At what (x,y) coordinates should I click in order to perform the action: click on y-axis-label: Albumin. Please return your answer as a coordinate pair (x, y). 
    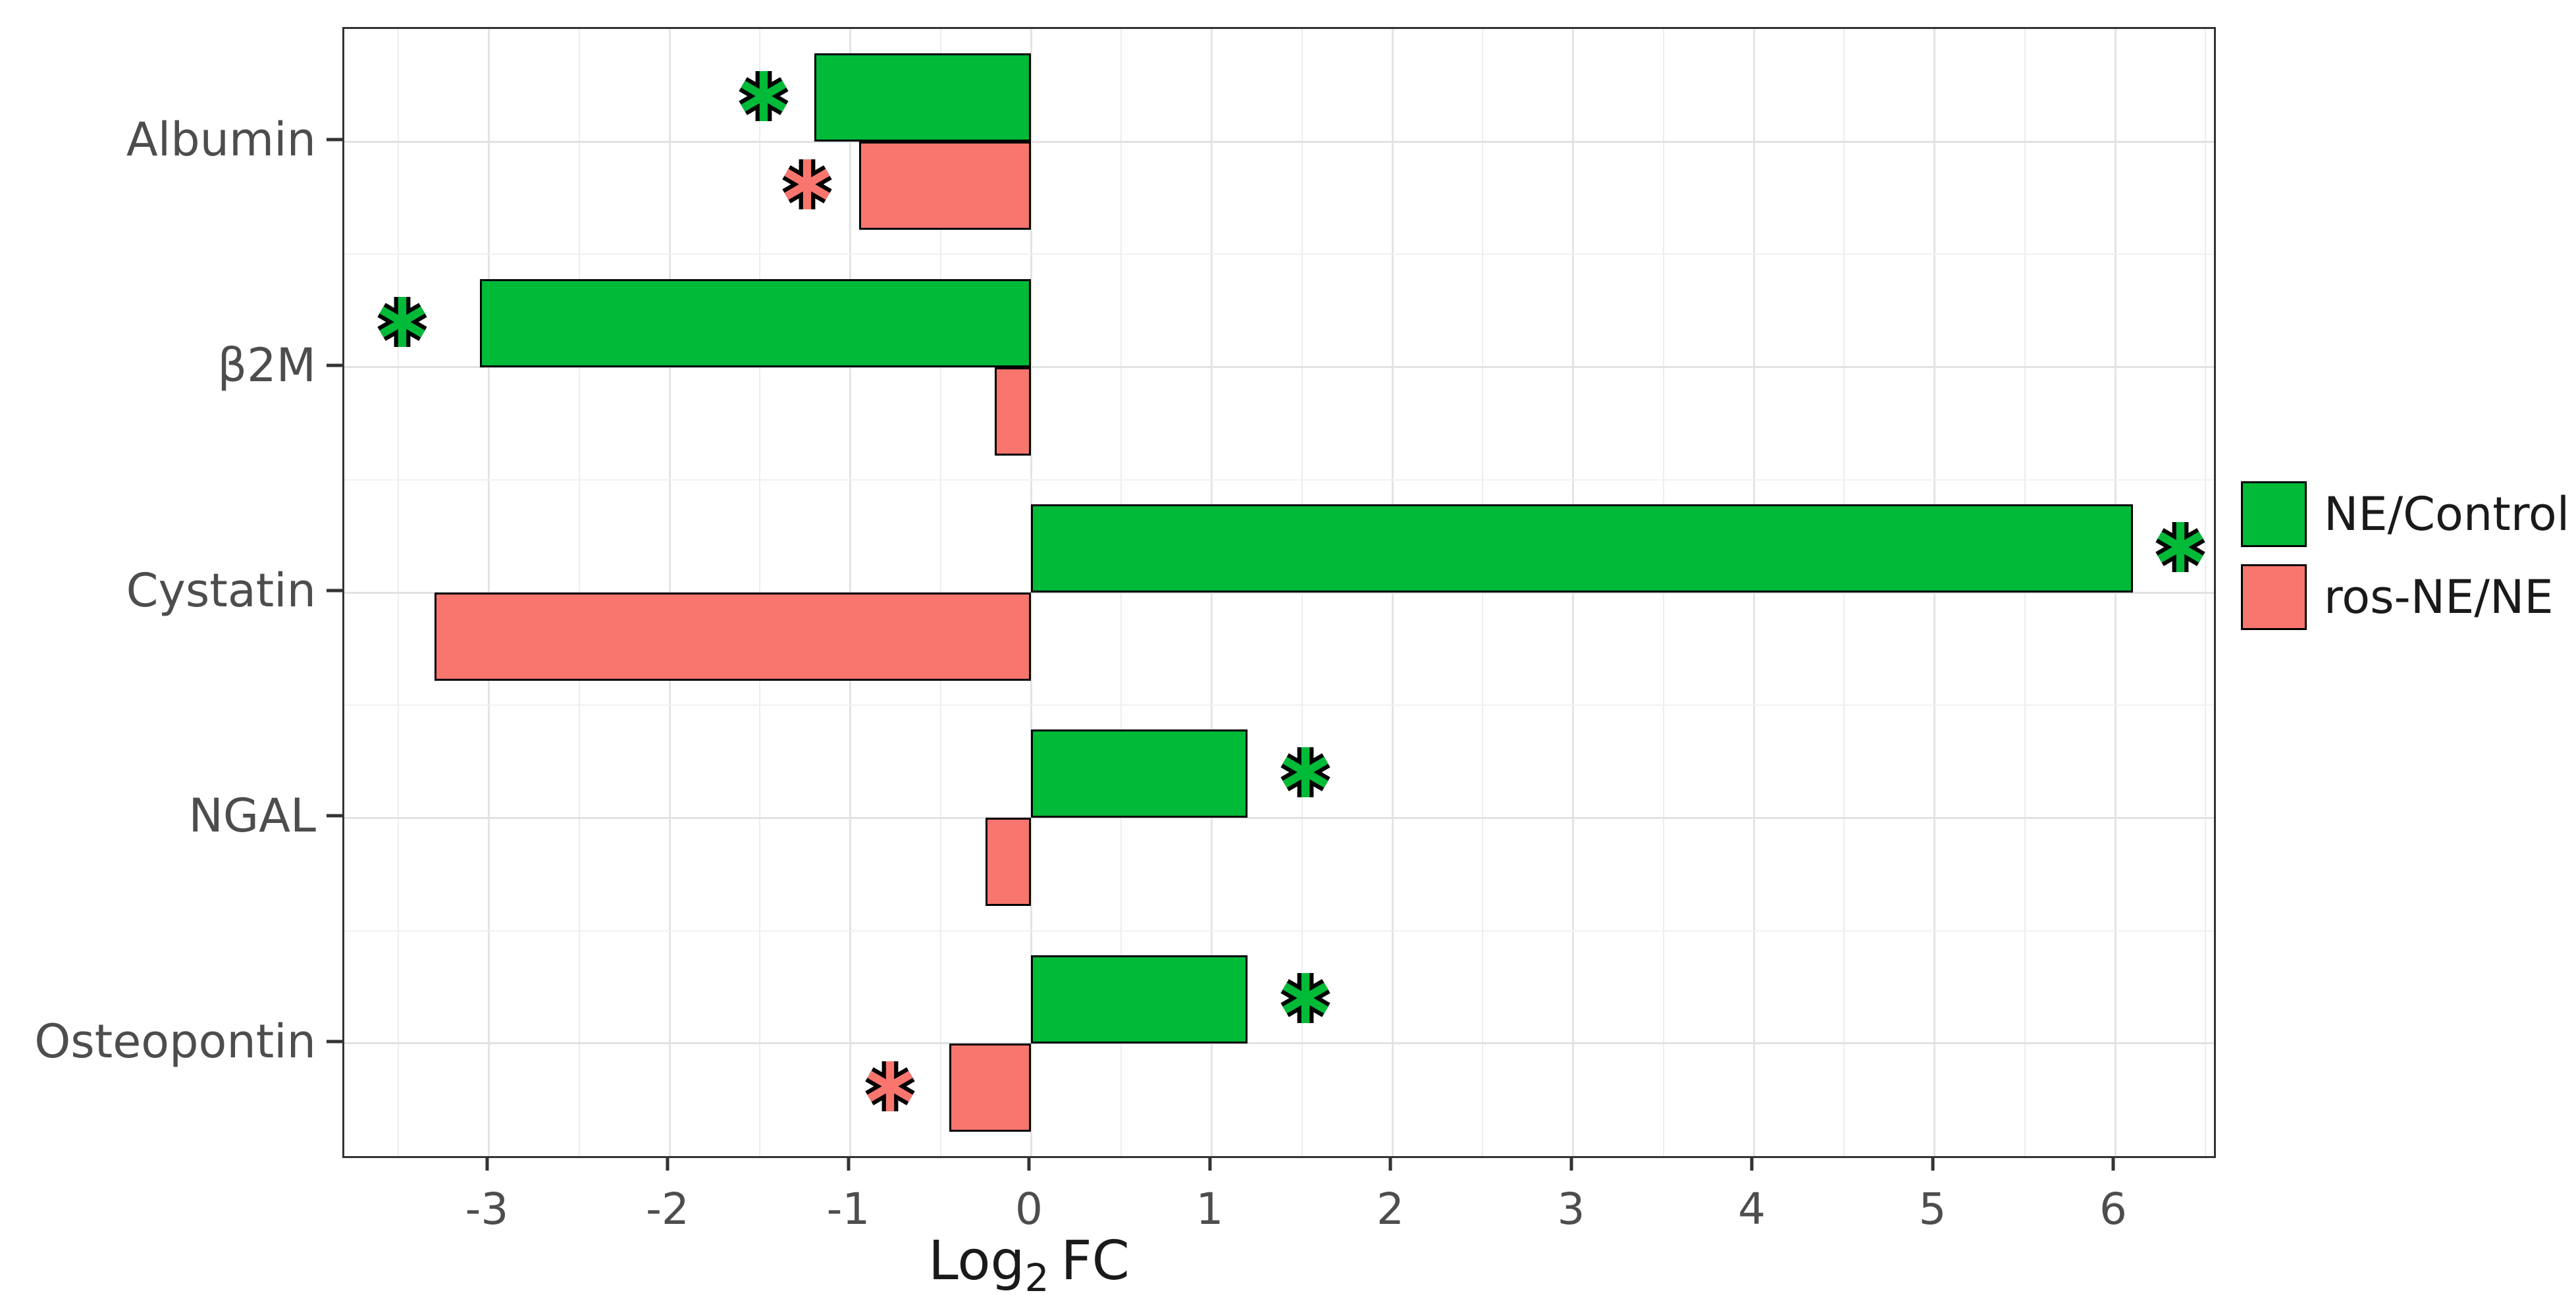
    Looking at the image, I should click on (221, 140).